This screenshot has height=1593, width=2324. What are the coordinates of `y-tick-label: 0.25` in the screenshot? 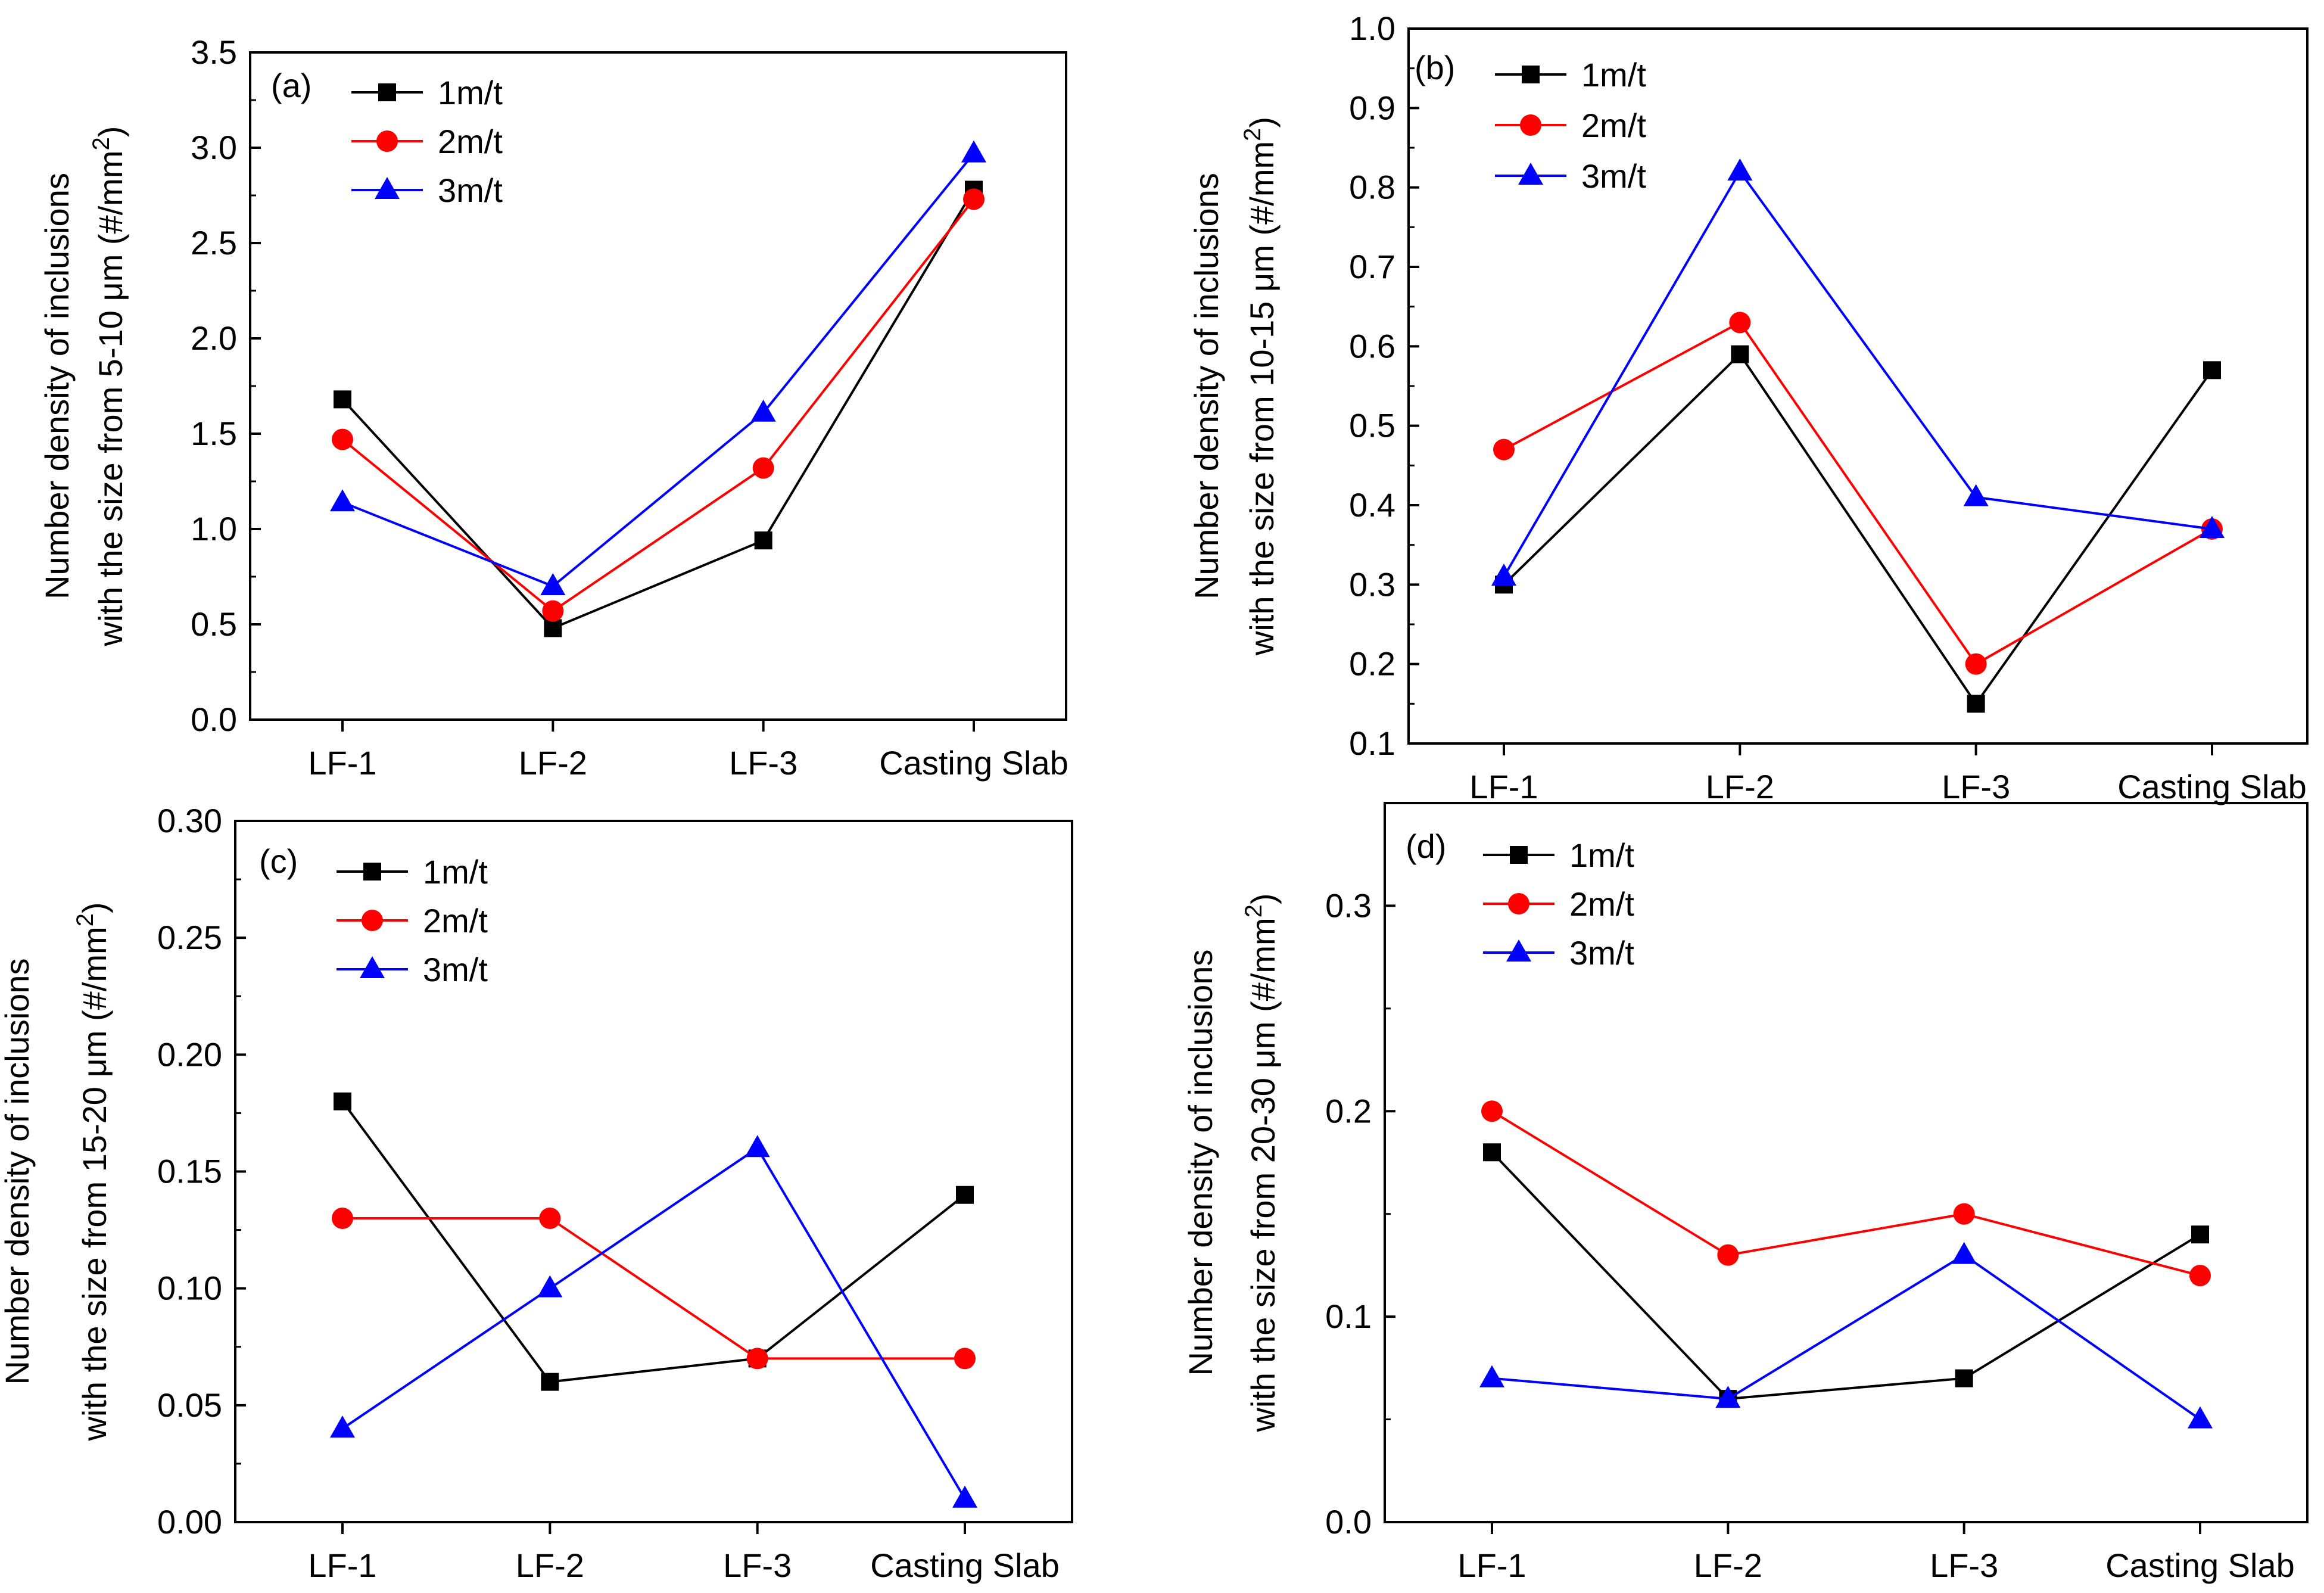 It's located at (189, 937).